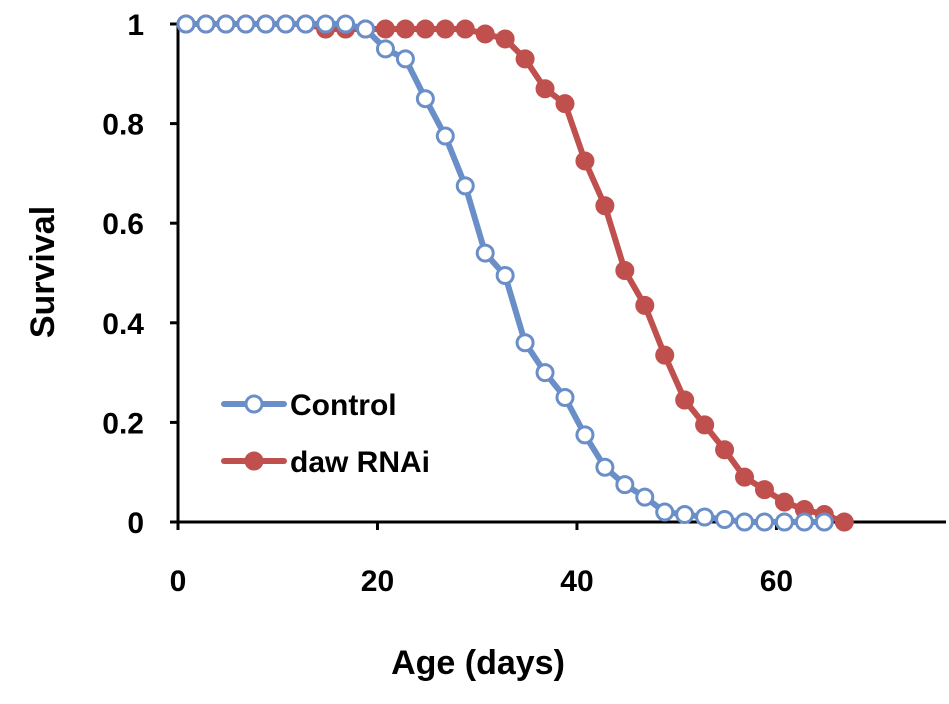  I want to click on x-tick-label: 60, so click(776, 581).